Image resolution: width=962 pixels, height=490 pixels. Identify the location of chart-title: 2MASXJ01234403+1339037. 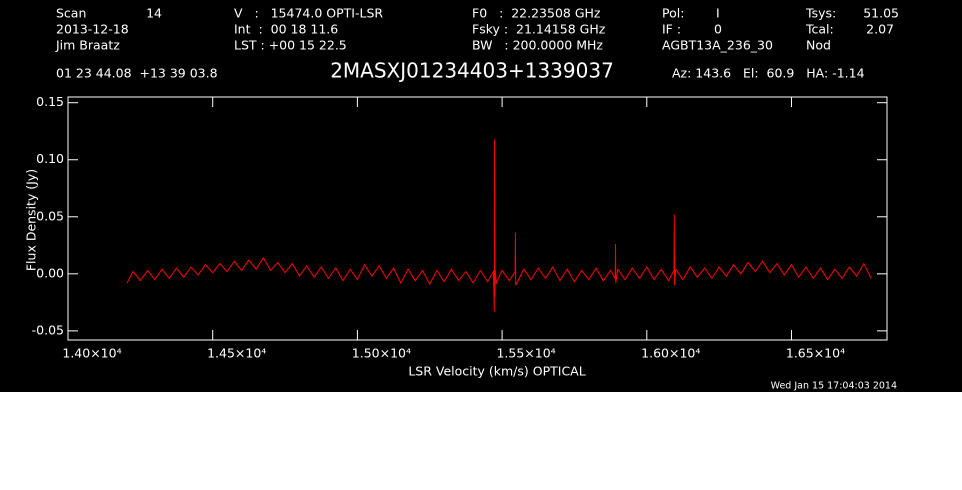
(472, 71).